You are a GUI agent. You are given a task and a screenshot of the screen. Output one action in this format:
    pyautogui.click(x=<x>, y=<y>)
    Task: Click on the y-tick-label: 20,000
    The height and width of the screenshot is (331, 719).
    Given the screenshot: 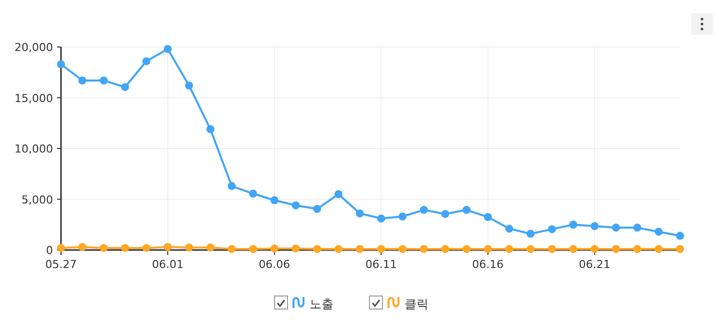 What is the action you would take?
    pyautogui.click(x=33, y=47)
    